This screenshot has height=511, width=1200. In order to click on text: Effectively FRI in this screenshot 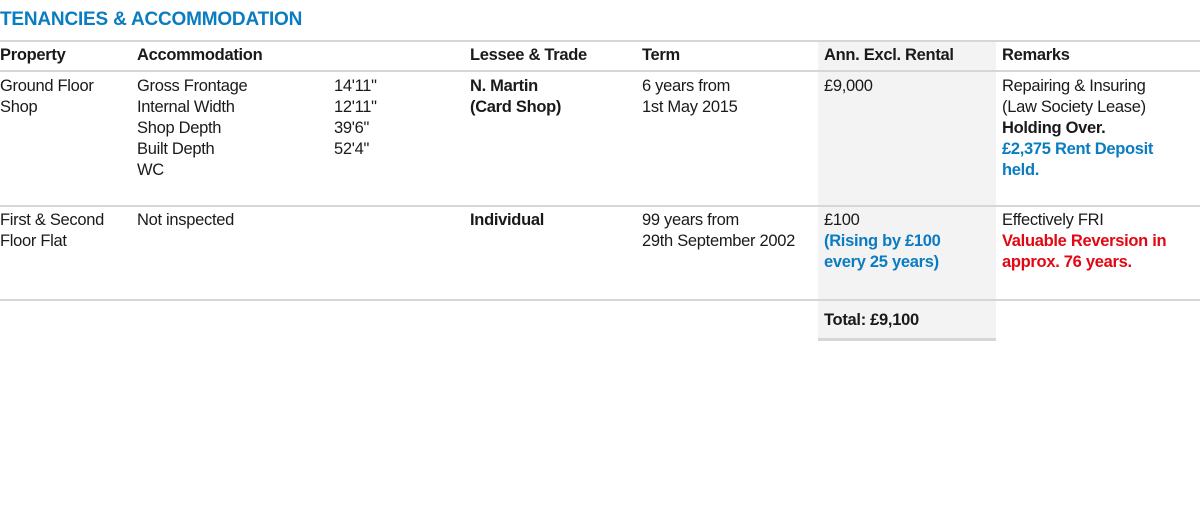, I will do `click(1053, 220)`.